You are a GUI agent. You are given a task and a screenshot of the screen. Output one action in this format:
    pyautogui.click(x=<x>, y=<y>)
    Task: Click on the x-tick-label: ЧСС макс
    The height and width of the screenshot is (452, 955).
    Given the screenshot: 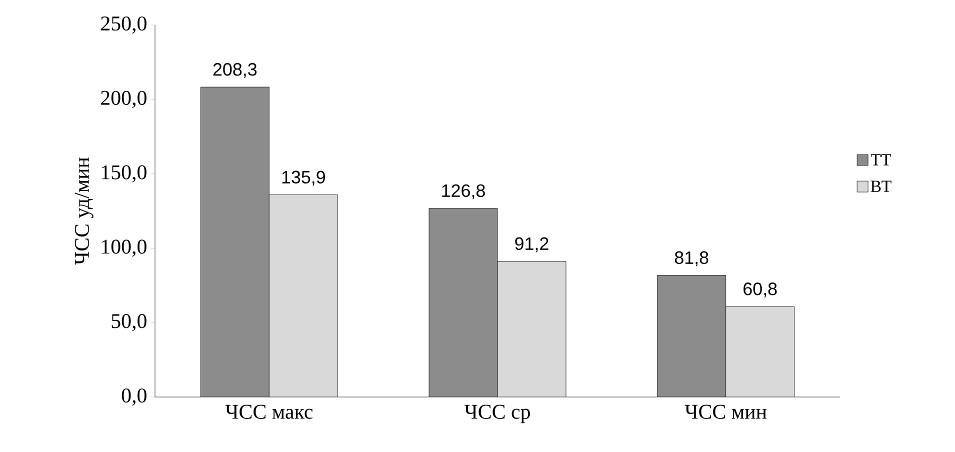 What is the action you would take?
    pyautogui.click(x=269, y=411)
    